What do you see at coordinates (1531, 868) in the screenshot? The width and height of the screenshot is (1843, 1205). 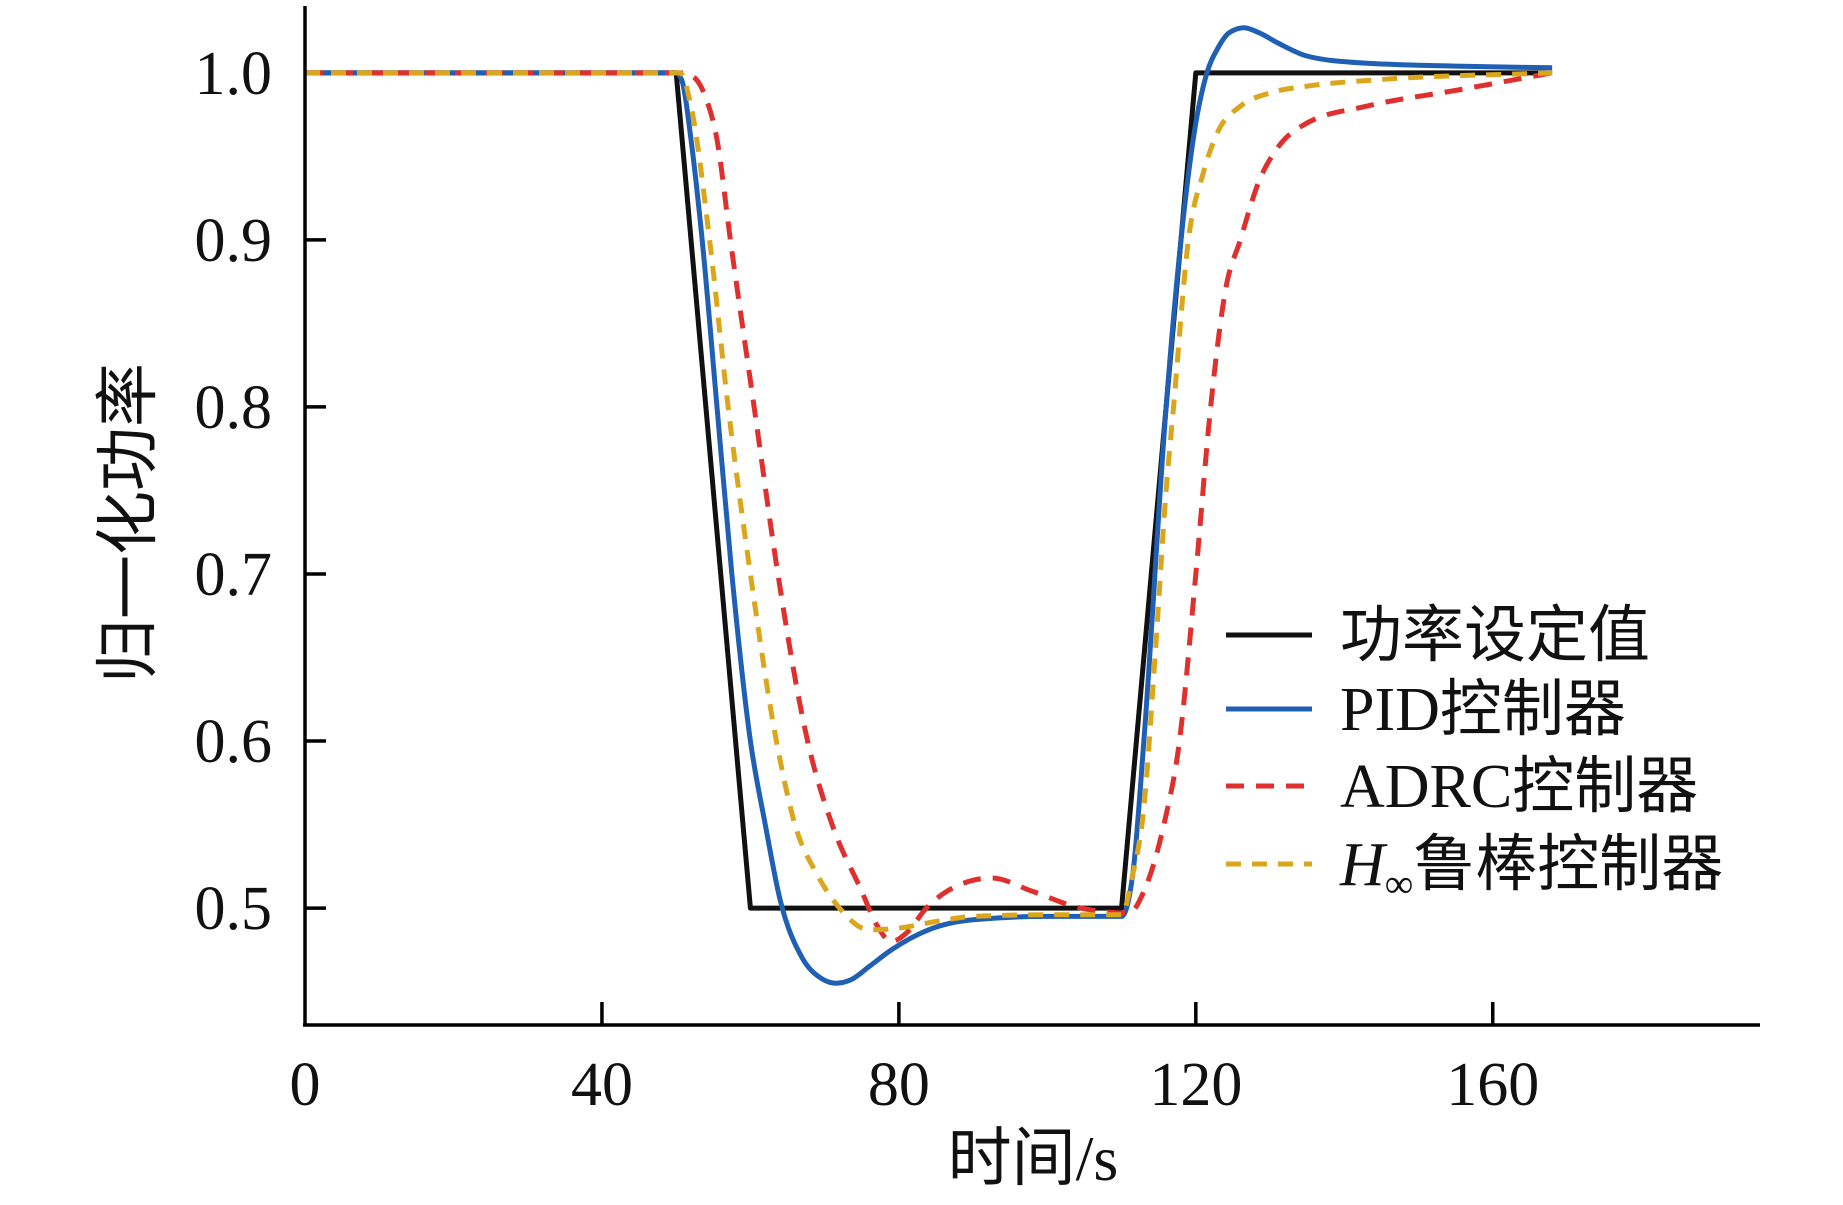 I see `legend-label-4: H∞鲁棒控制器` at bounding box center [1531, 868].